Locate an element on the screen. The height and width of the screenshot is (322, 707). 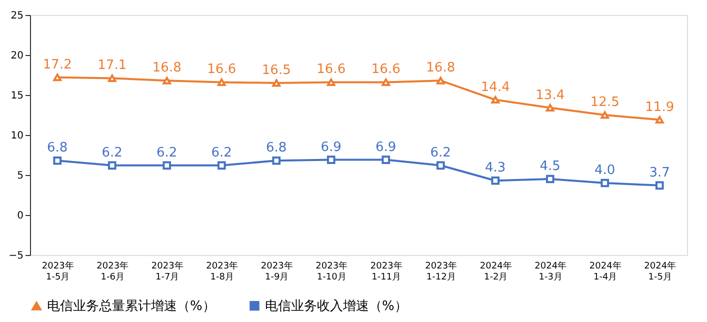
y-tick-label: 20 is located at coordinates (17, 56).